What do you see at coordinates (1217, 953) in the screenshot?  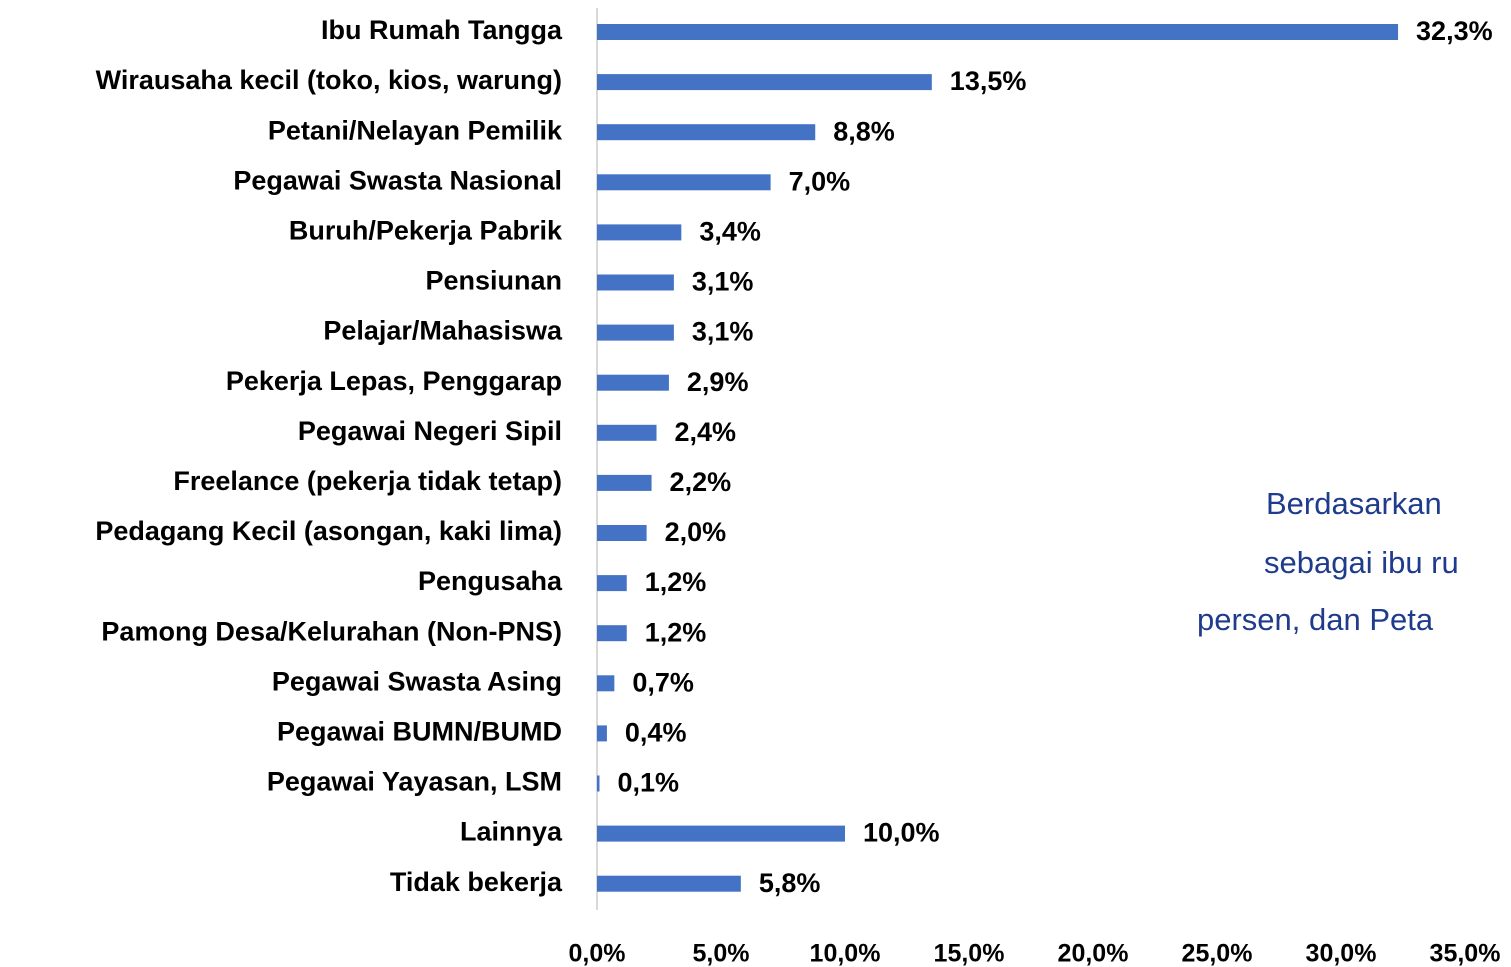 I see `x-tick-label: 25,0%` at bounding box center [1217, 953].